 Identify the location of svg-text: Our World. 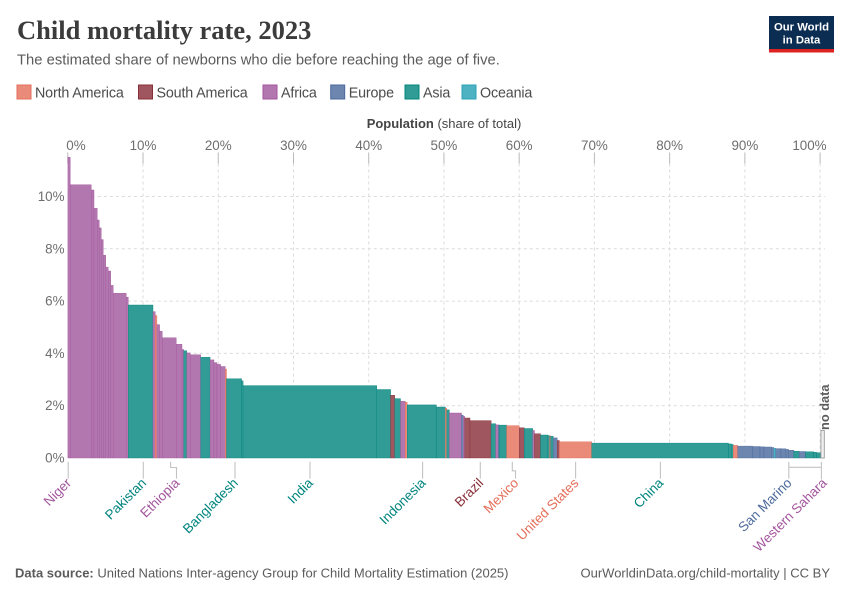
(801, 28).